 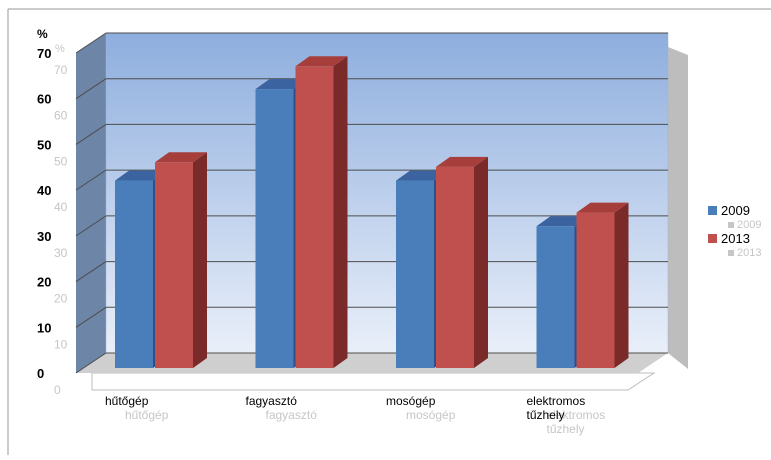 I want to click on y-axis-label: %, so click(x=42, y=34).